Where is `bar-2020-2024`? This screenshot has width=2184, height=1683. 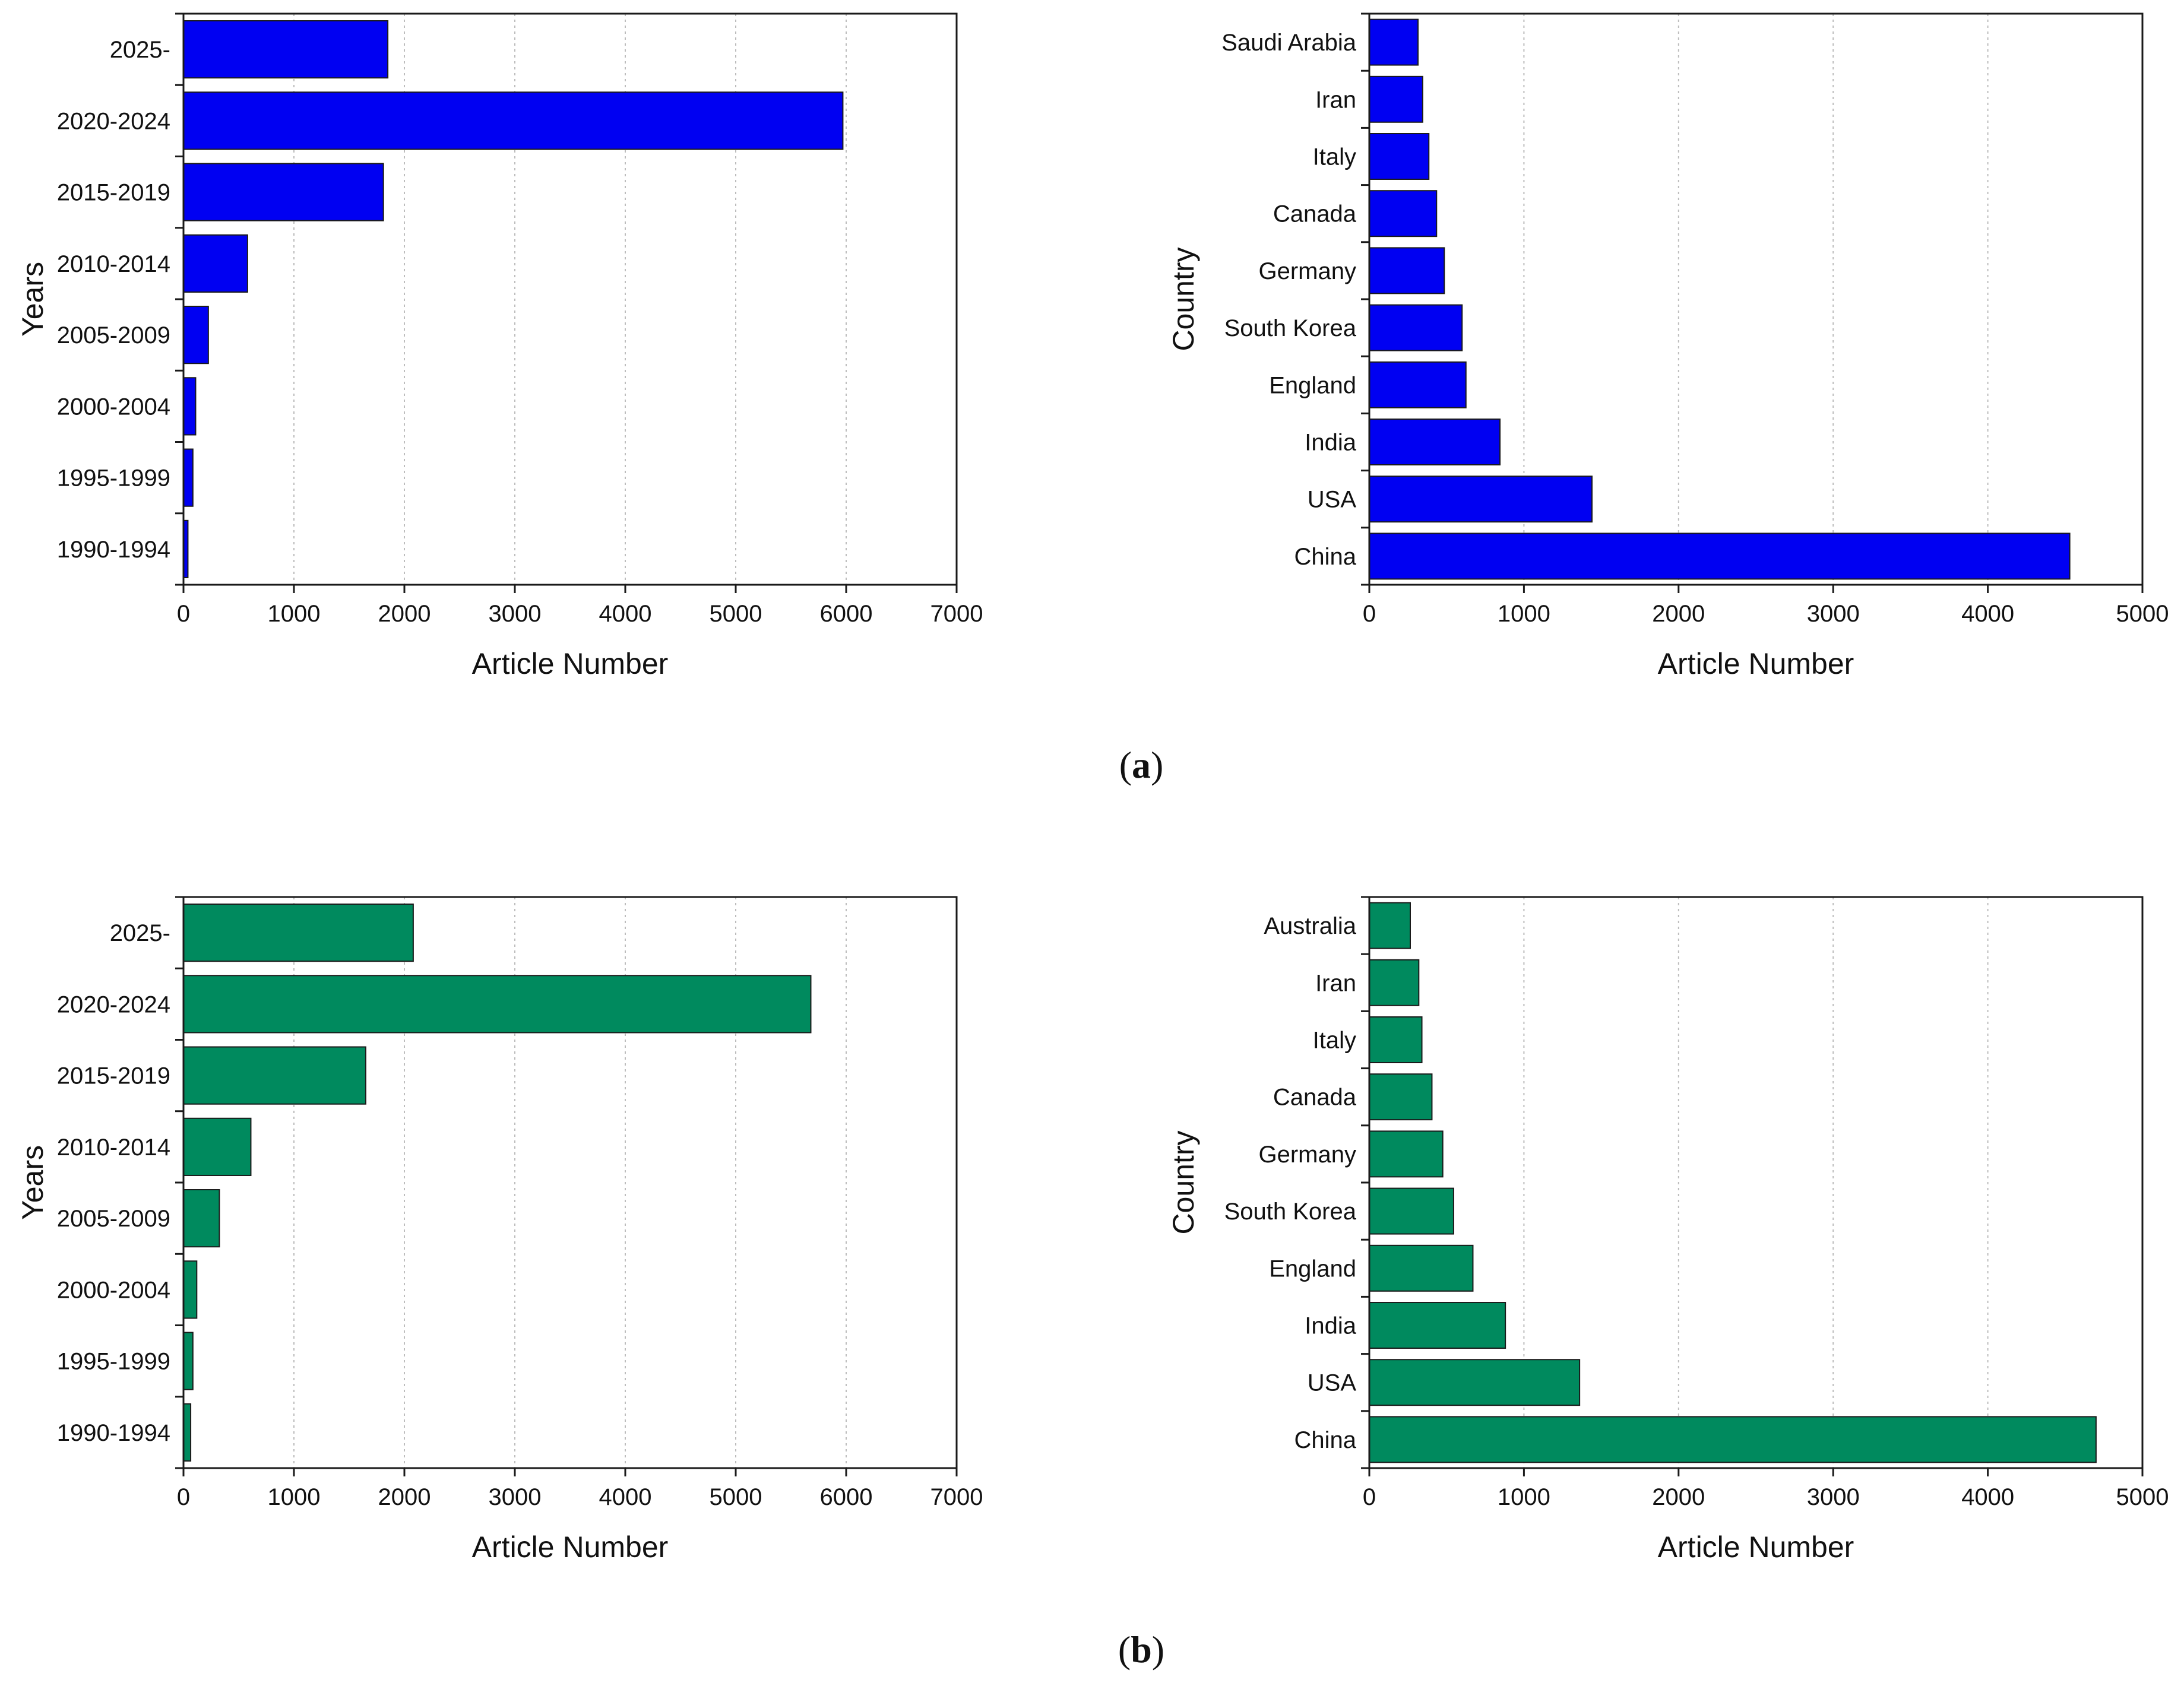
bar-2020-2024 is located at coordinates (513, 121).